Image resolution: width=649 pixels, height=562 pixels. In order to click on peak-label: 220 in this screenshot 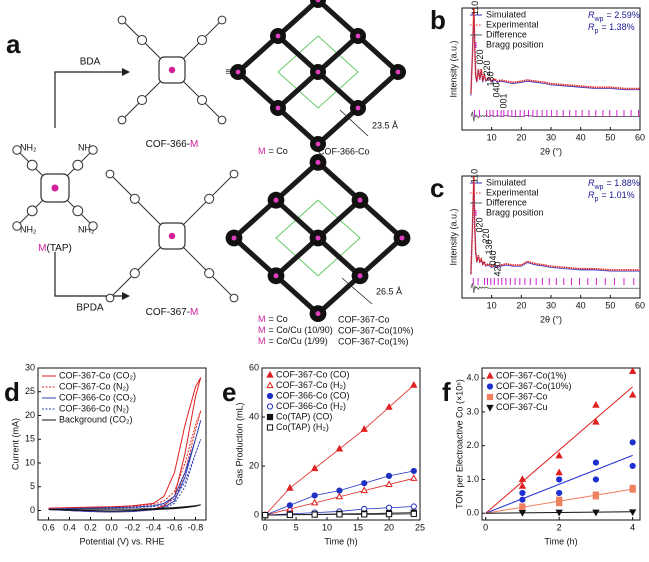, I will do `click(486, 235)`.